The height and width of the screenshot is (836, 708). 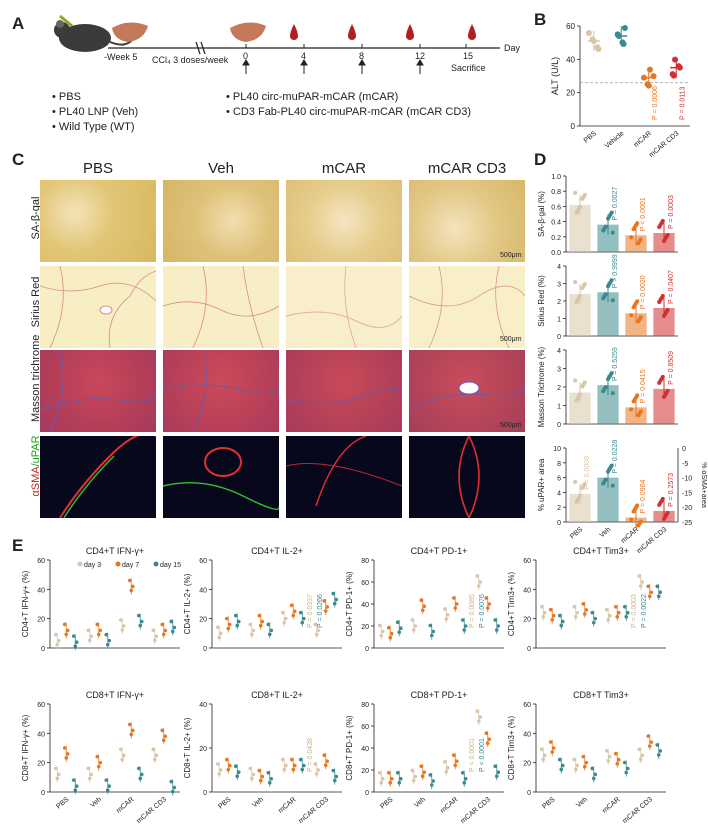 What do you see at coordinates (187, 747) in the screenshot?
I see `y-axis-label: CD8+T IL-2+ (%)` at bounding box center [187, 747].